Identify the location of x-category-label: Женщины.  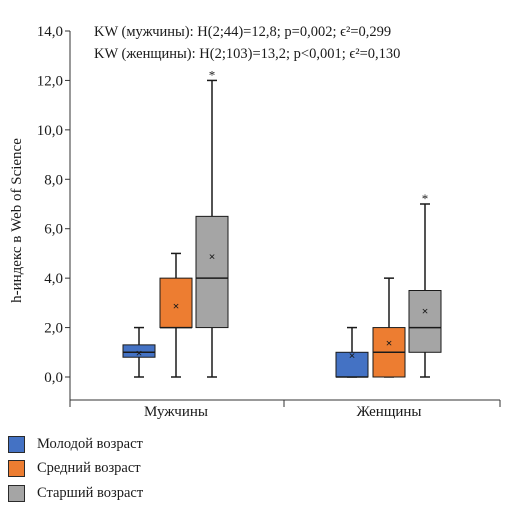
(388, 412).